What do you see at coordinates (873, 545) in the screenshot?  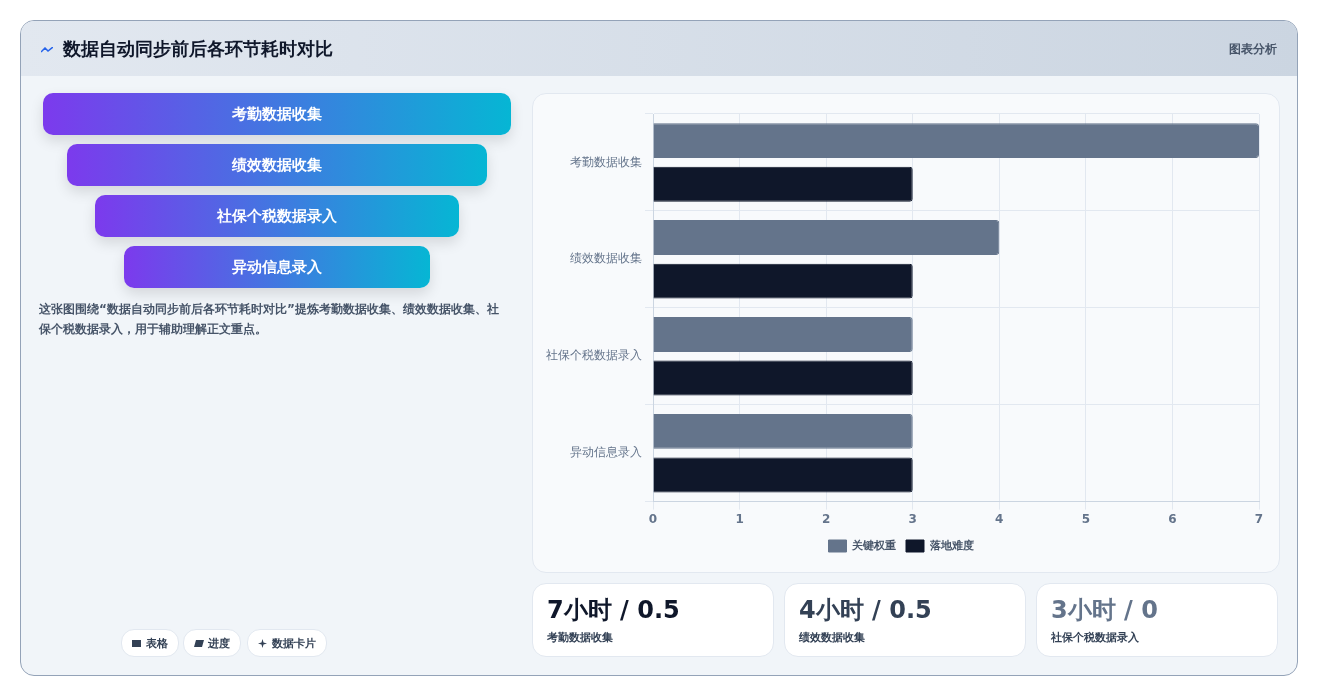 I see `legend-label: 关键权重` at bounding box center [873, 545].